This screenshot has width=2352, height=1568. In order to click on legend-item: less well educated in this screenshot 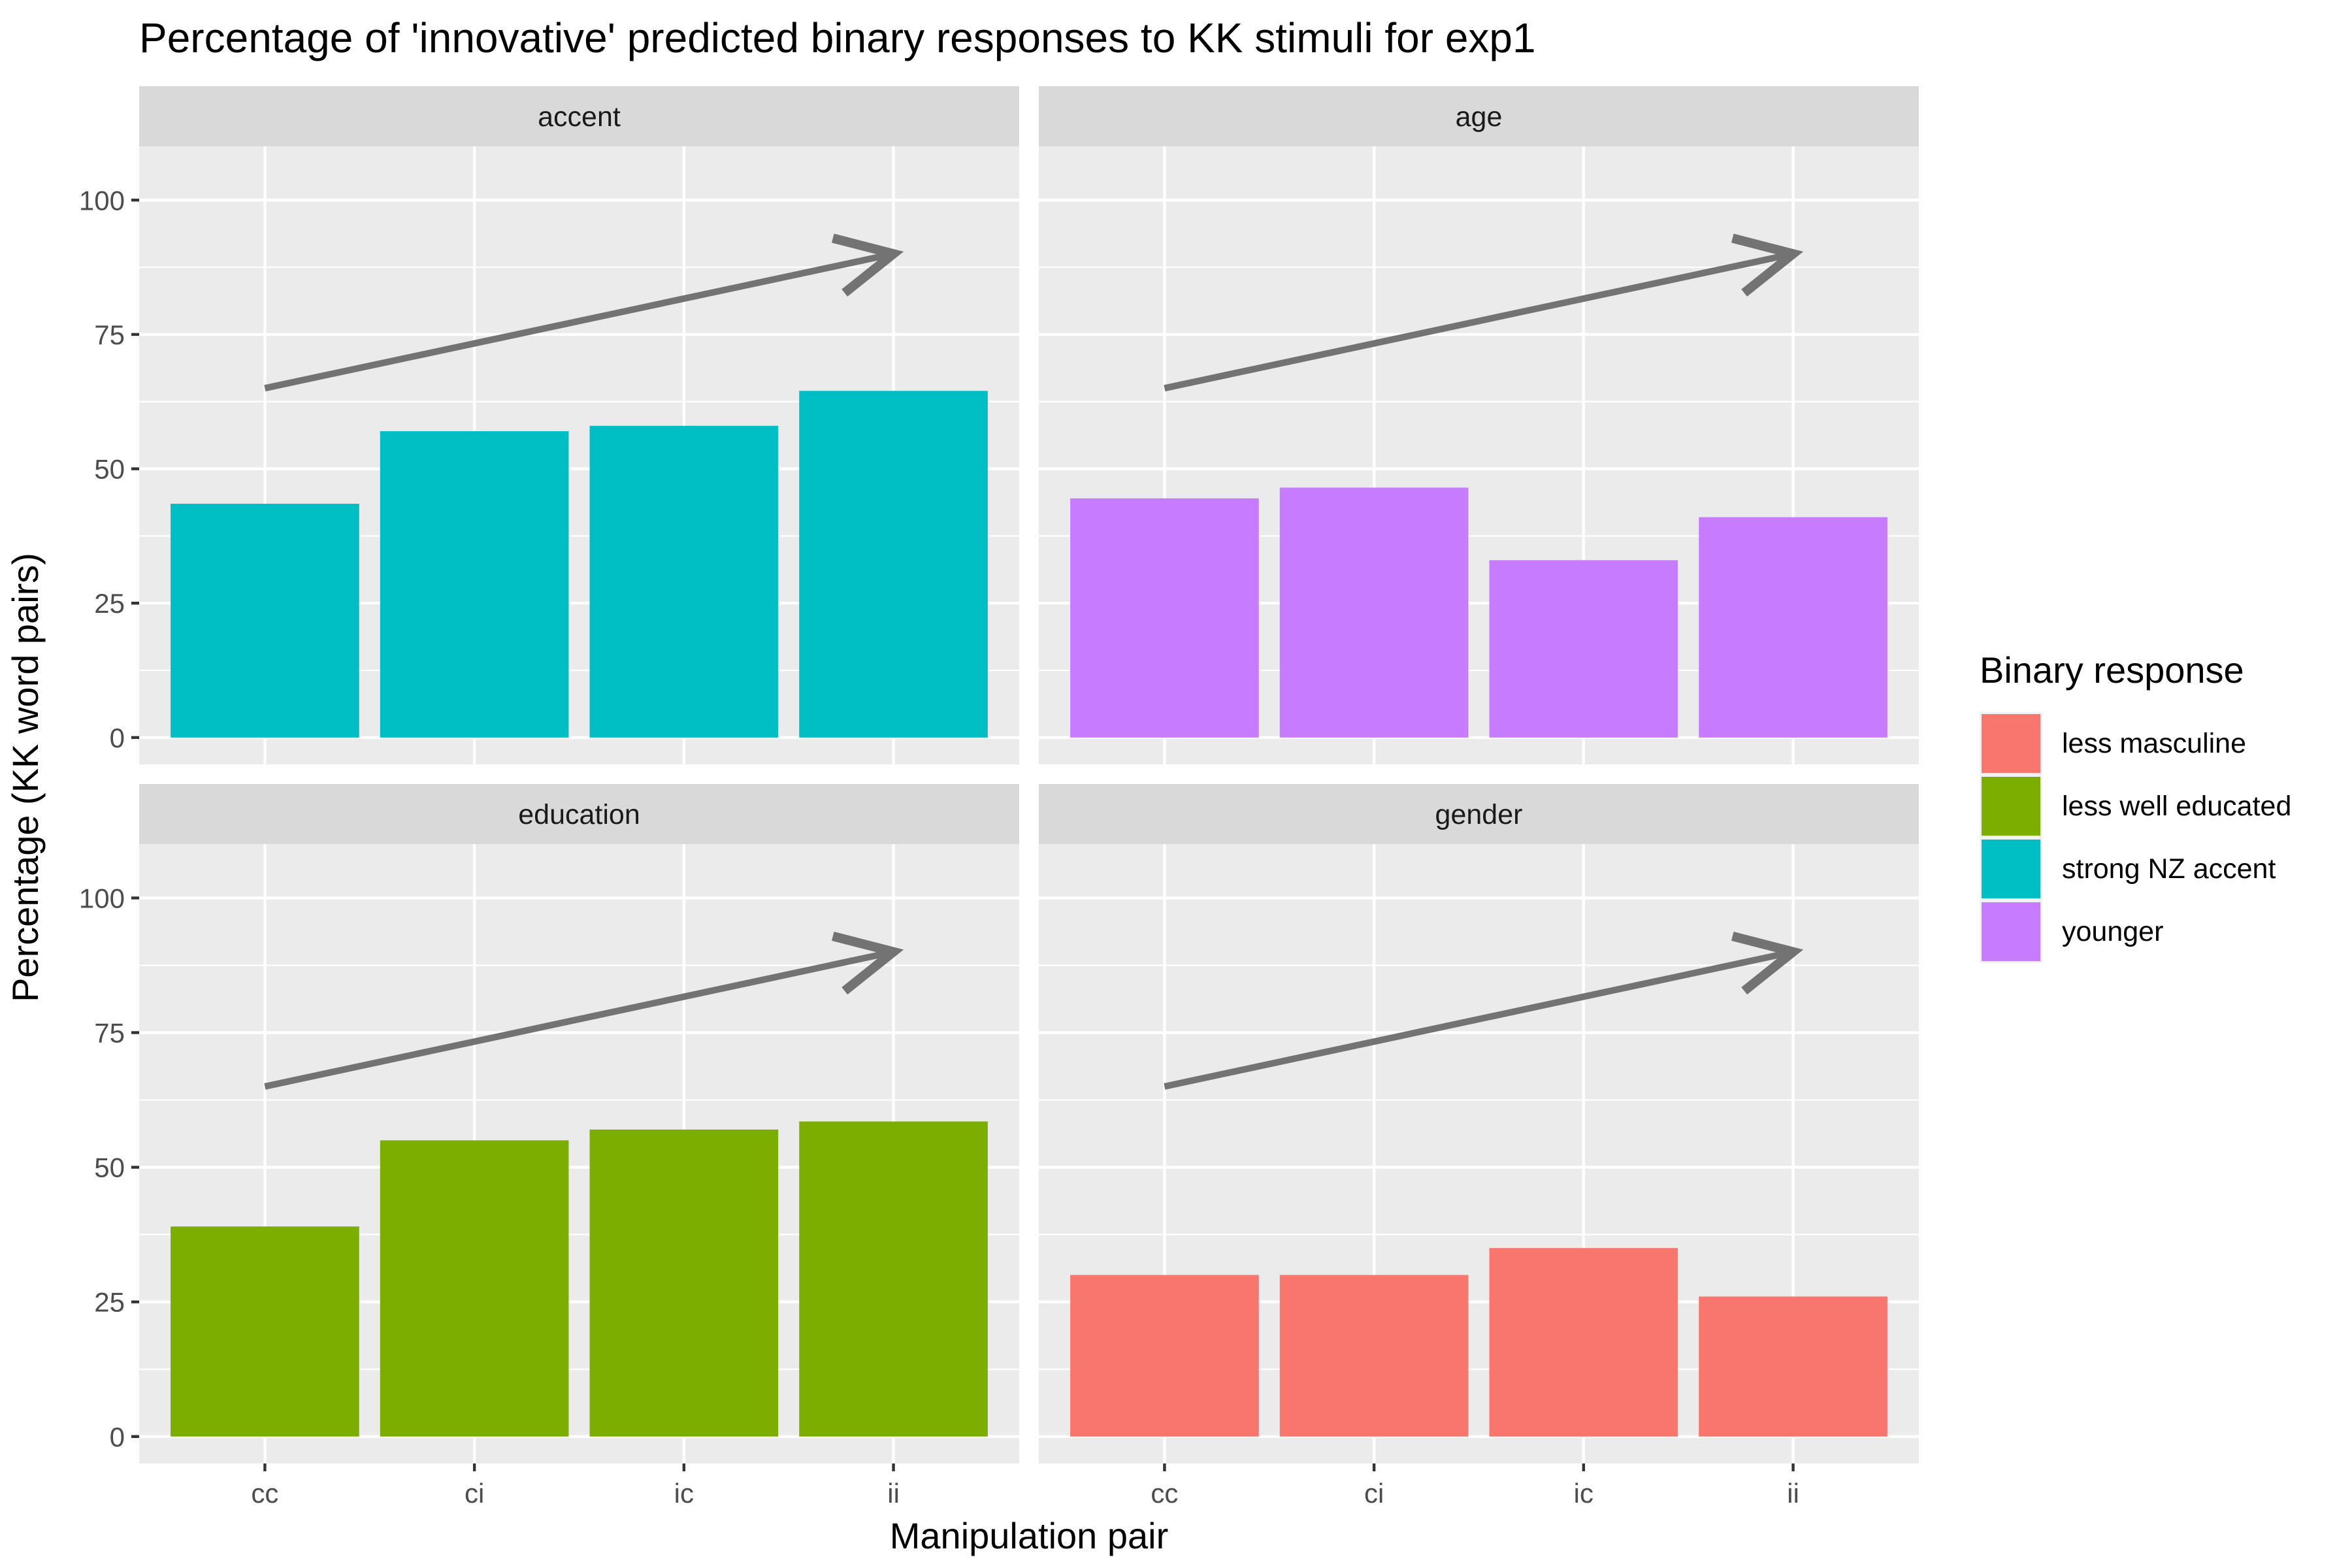, I will do `click(2135, 806)`.